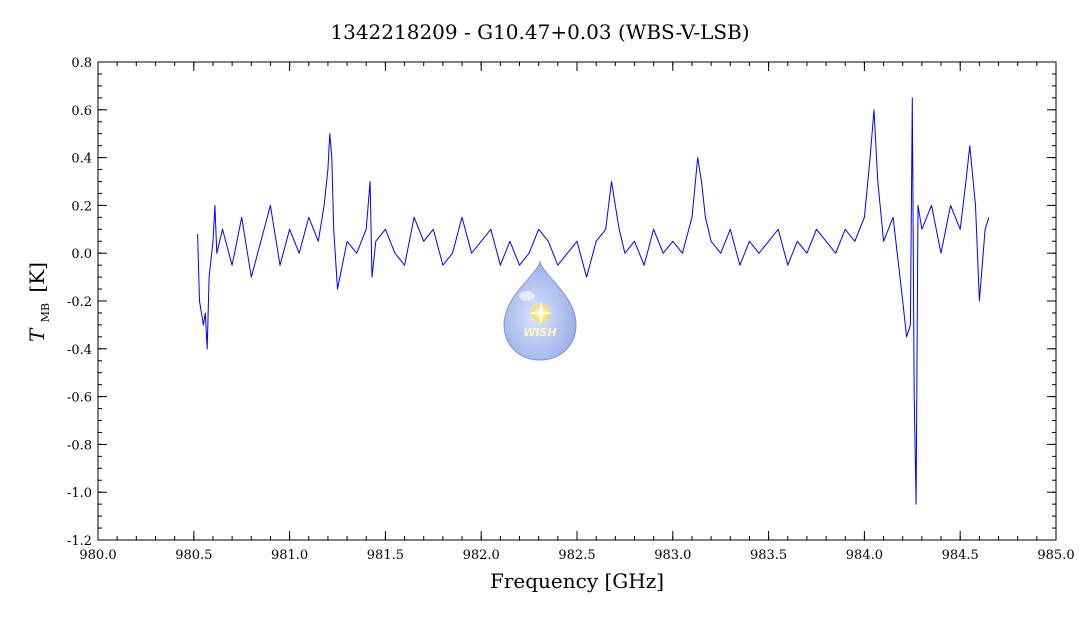 This screenshot has width=1080, height=623. Describe the element at coordinates (960, 555) in the screenshot. I see `x-tick-label: 984.5` at that location.